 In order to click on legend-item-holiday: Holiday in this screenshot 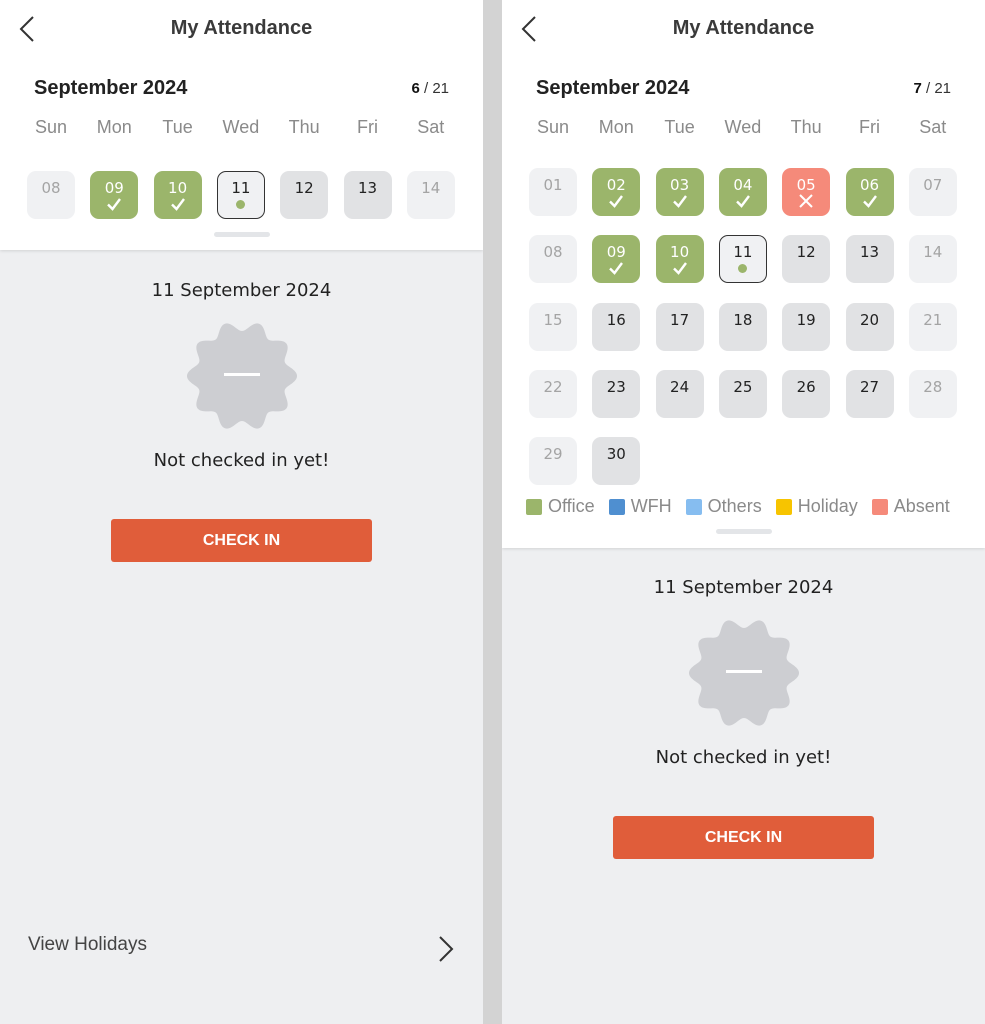, I will do `click(816, 506)`.